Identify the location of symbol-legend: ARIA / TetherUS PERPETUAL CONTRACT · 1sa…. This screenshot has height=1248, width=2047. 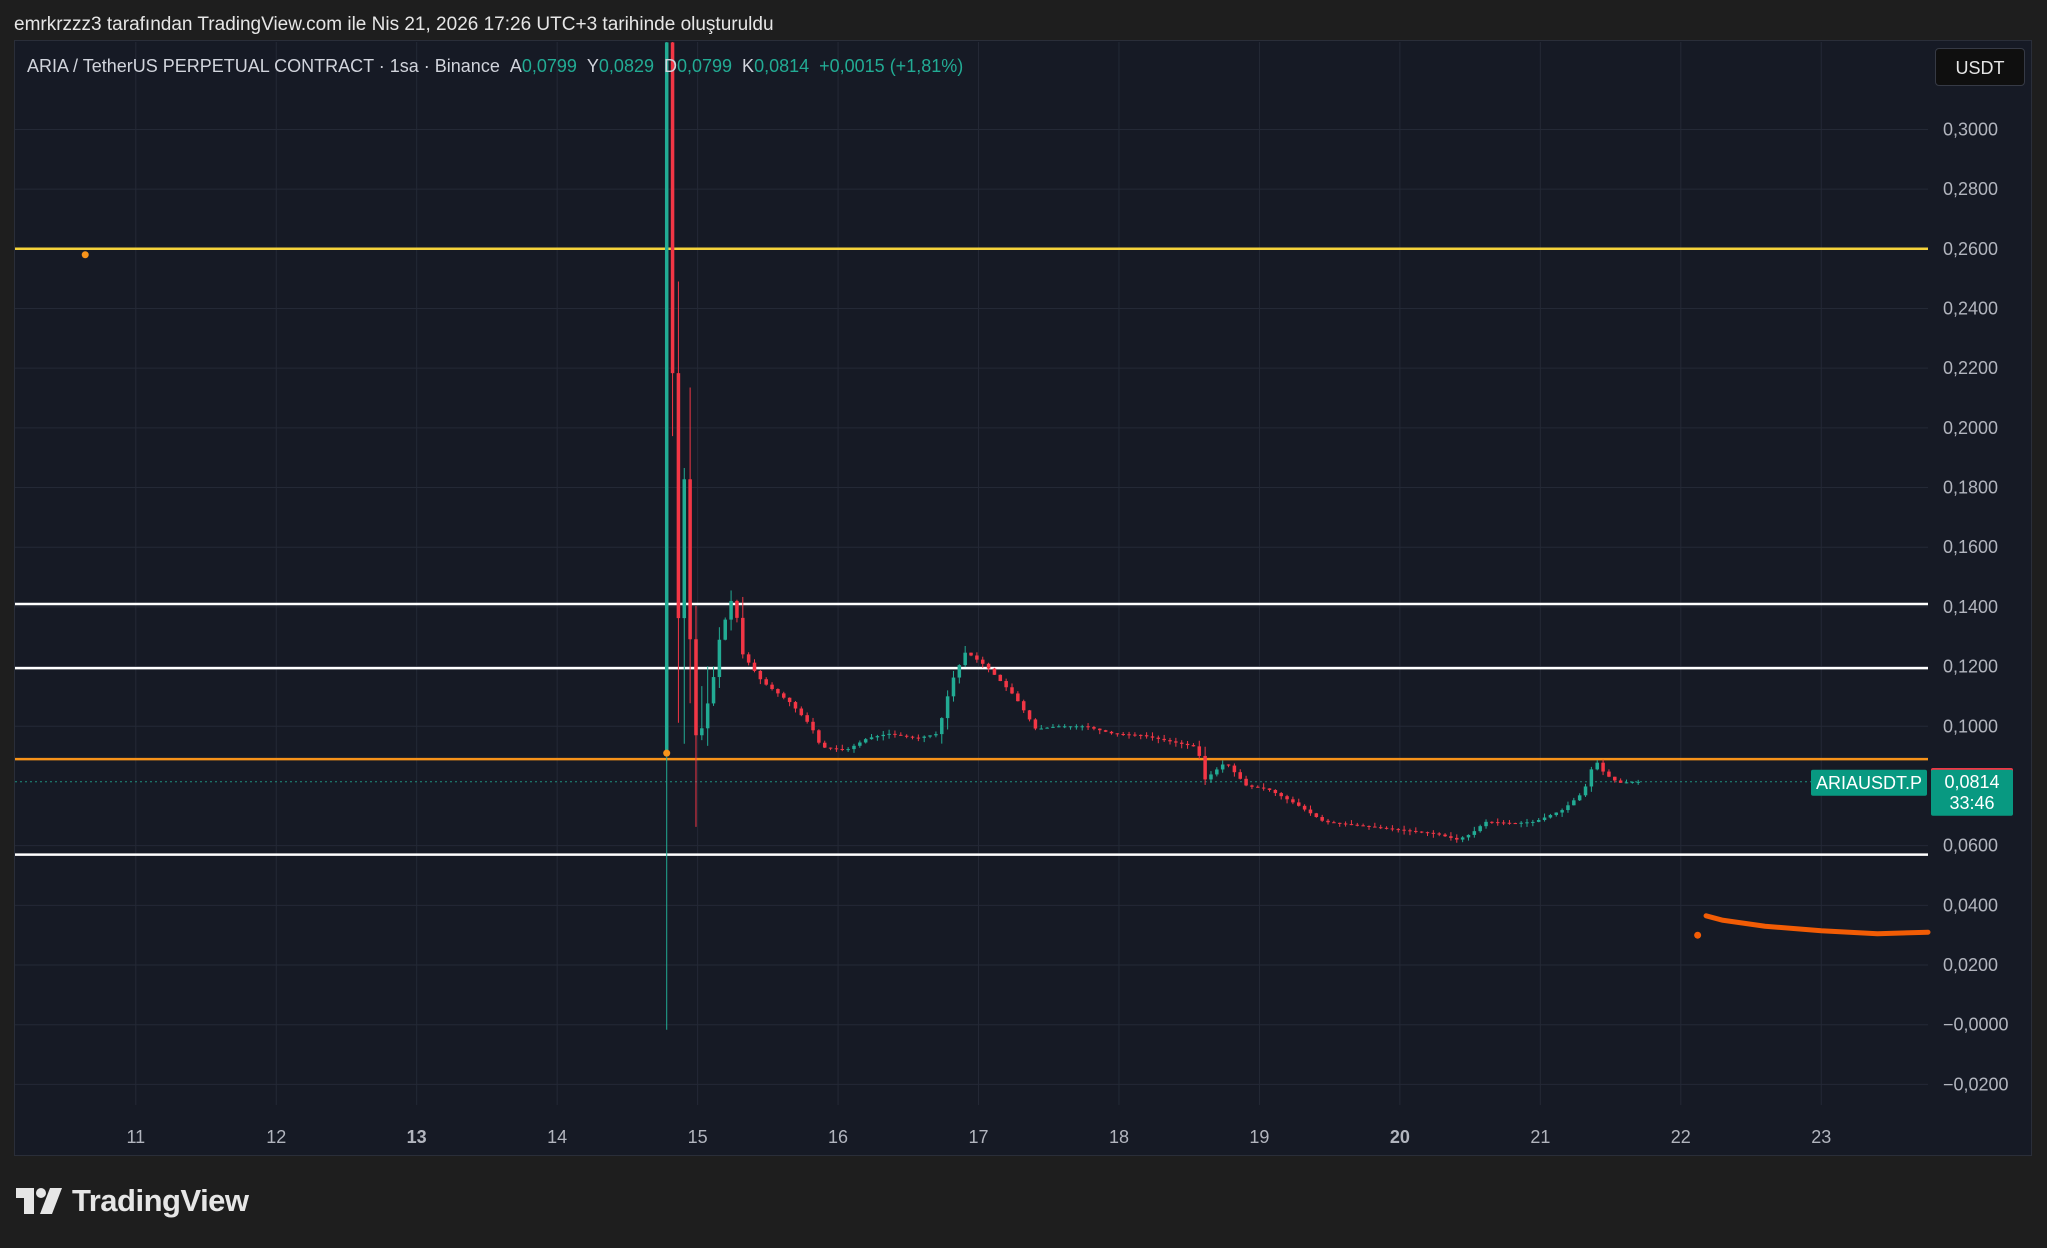
(495, 66).